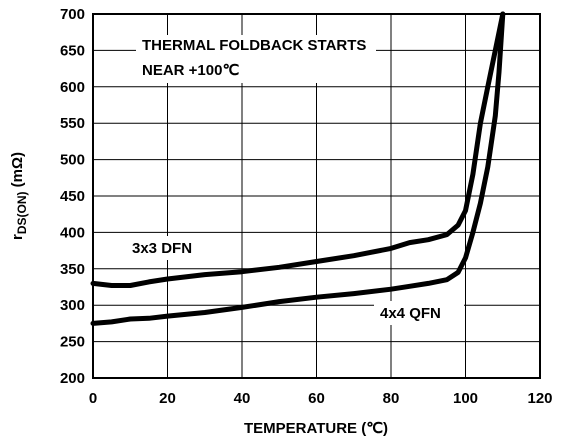  What do you see at coordinates (72, 14) in the screenshot?
I see `y-tick-label-700: 700` at bounding box center [72, 14].